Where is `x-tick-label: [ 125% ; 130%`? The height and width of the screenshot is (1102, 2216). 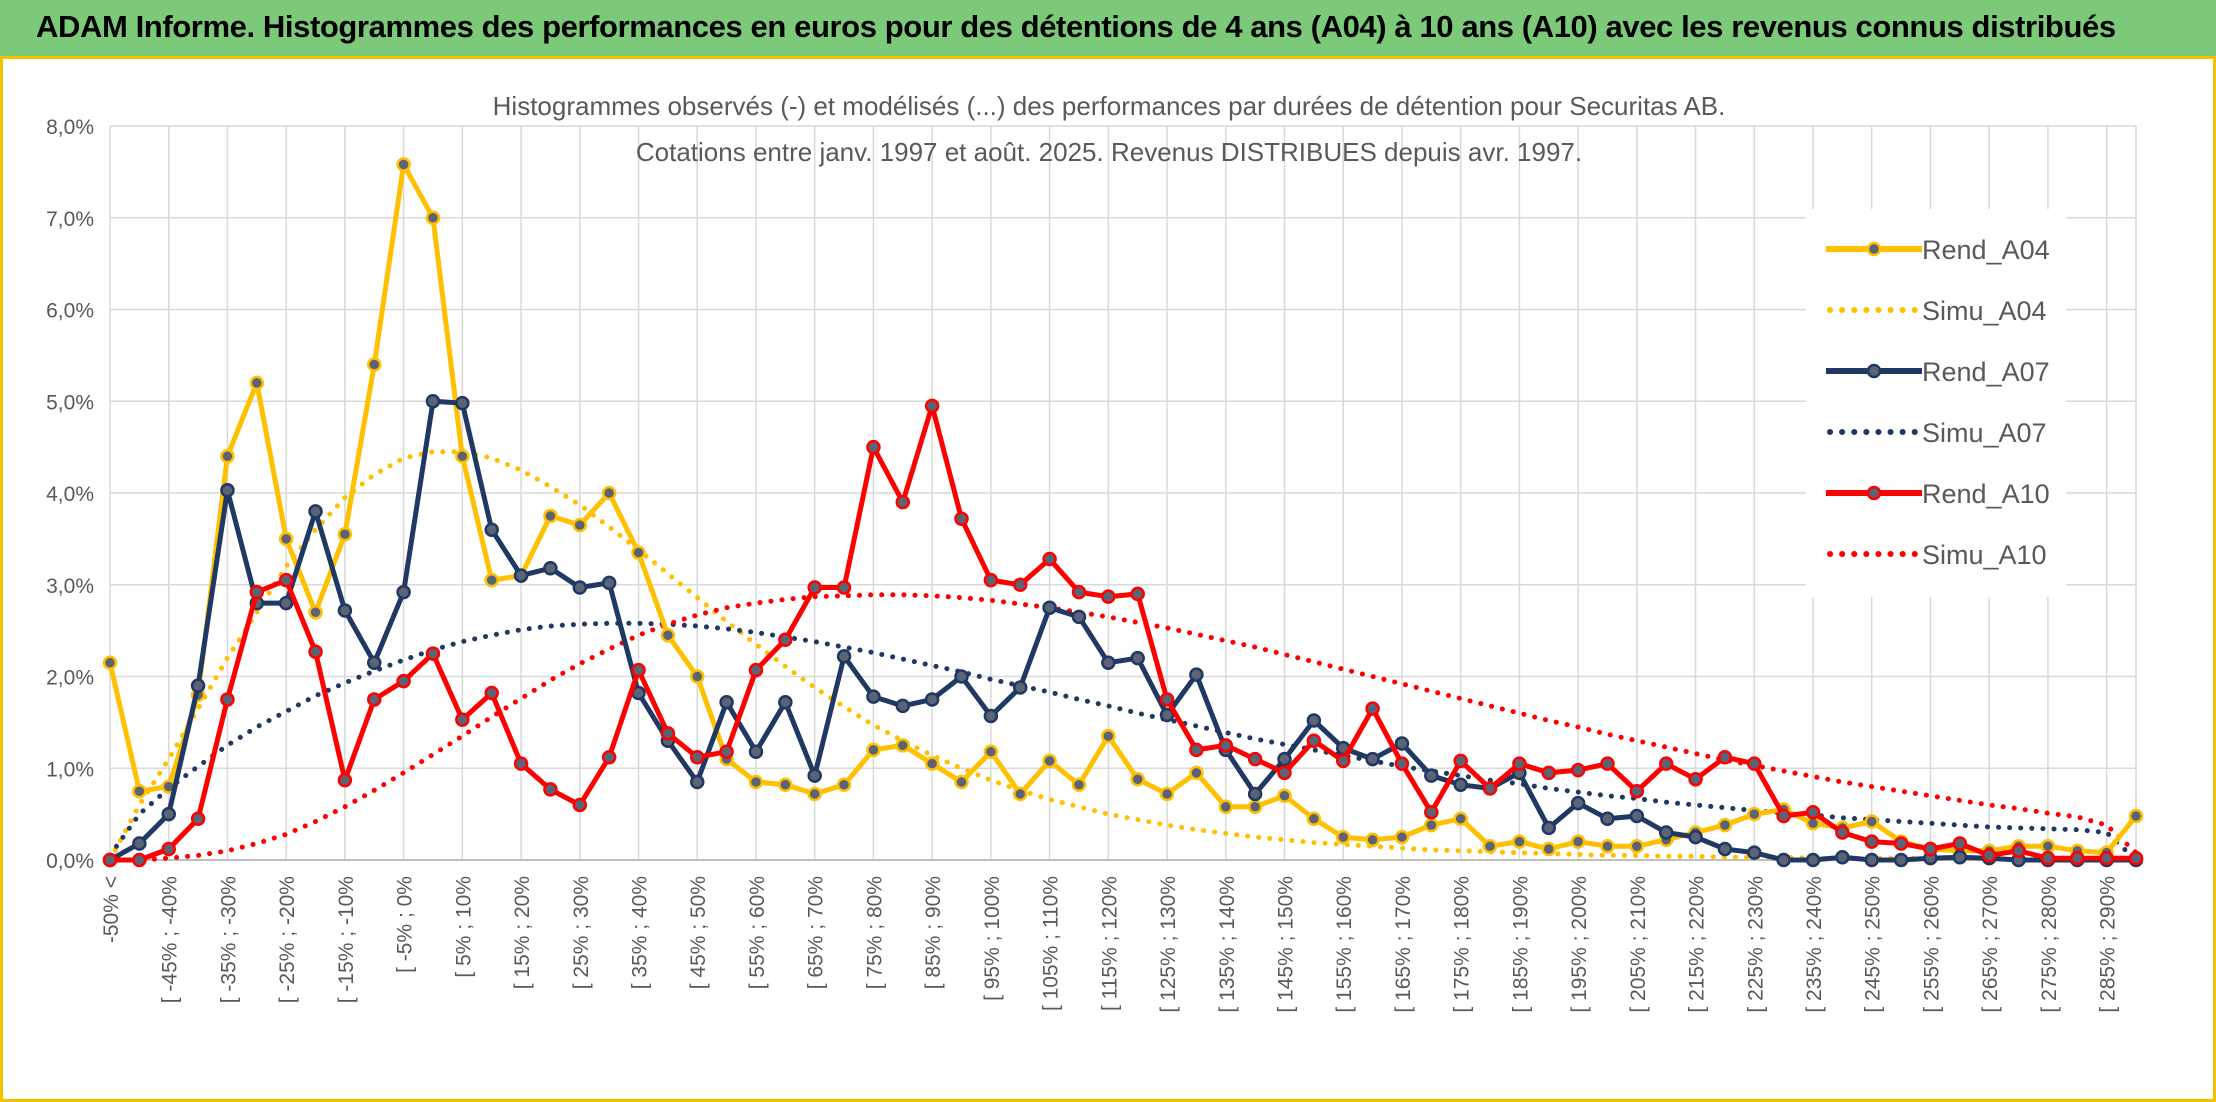
x-tick-label: [ 125% ; 130% is located at coordinates (1168, 944).